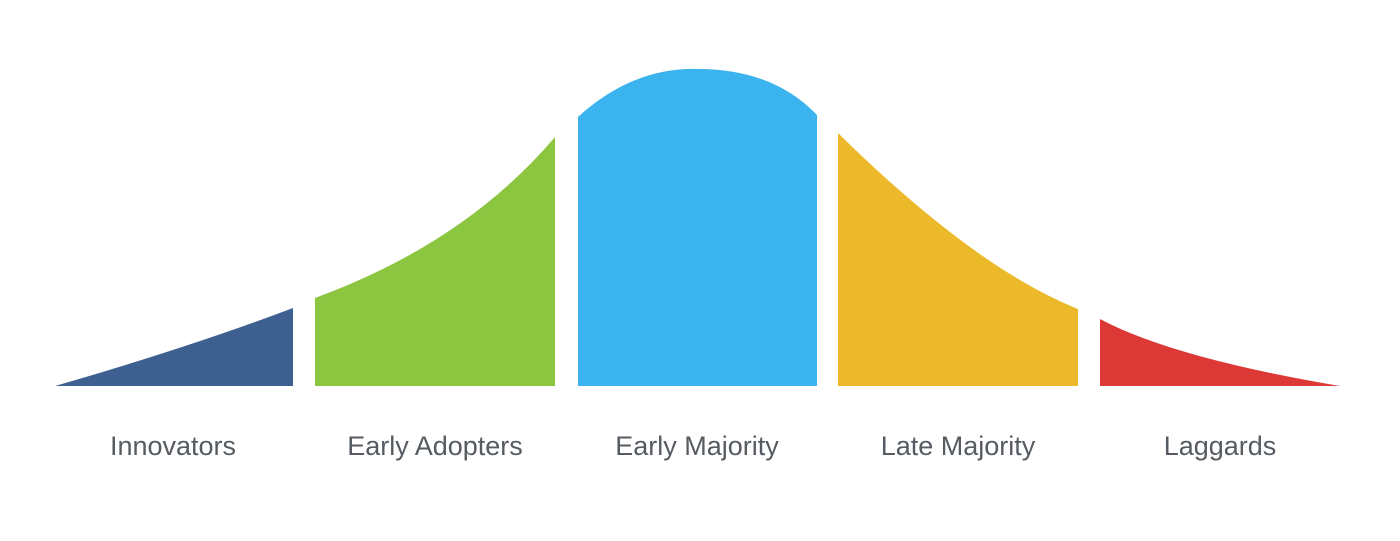  I want to click on label-early-majority: Early Majority, so click(697, 446).